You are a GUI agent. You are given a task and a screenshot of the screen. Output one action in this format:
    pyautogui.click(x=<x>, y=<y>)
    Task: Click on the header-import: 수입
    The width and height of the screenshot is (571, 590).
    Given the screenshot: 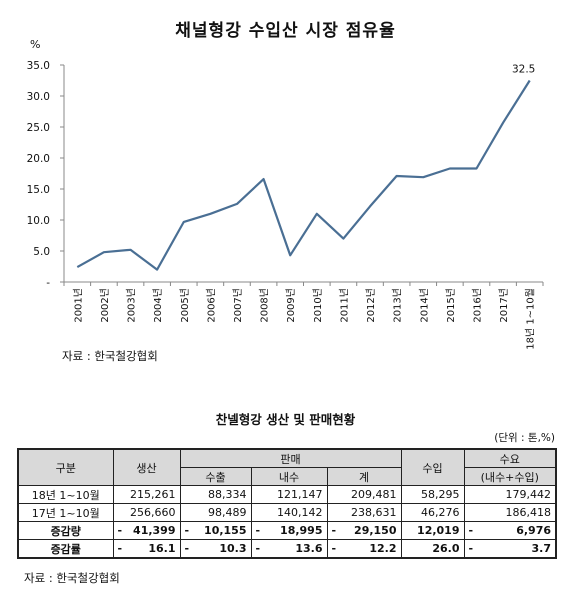 What is the action you would take?
    pyautogui.click(x=432, y=467)
    